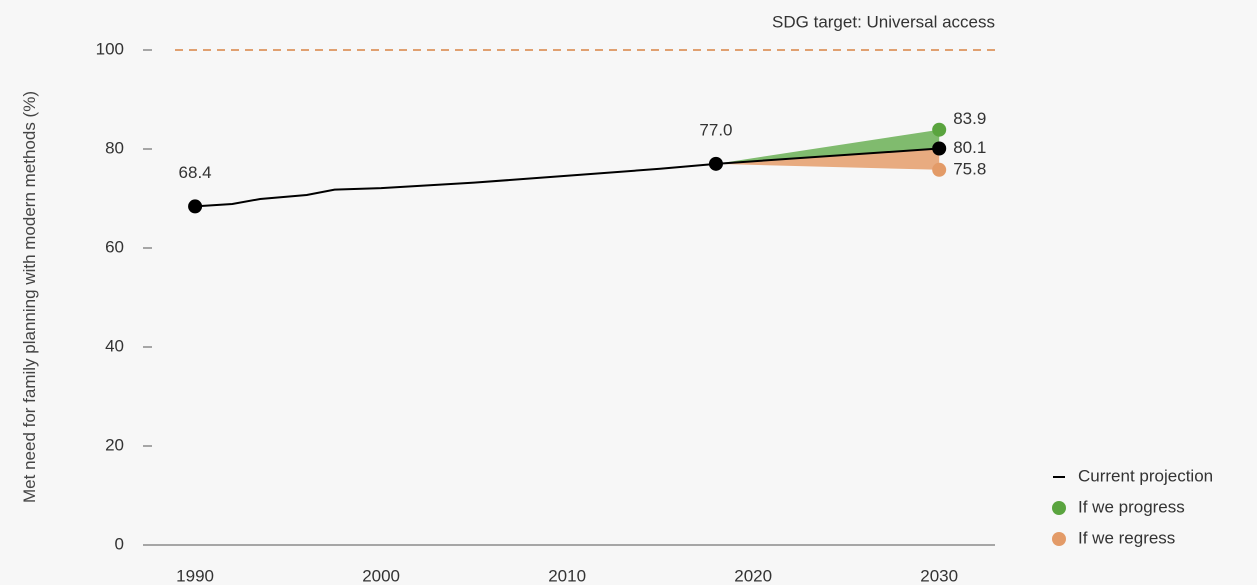 Image resolution: width=1257 pixels, height=585 pixels. What do you see at coordinates (114, 147) in the screenshot?
I see `y-tick-label: 80` at bounding box center [114, 147].